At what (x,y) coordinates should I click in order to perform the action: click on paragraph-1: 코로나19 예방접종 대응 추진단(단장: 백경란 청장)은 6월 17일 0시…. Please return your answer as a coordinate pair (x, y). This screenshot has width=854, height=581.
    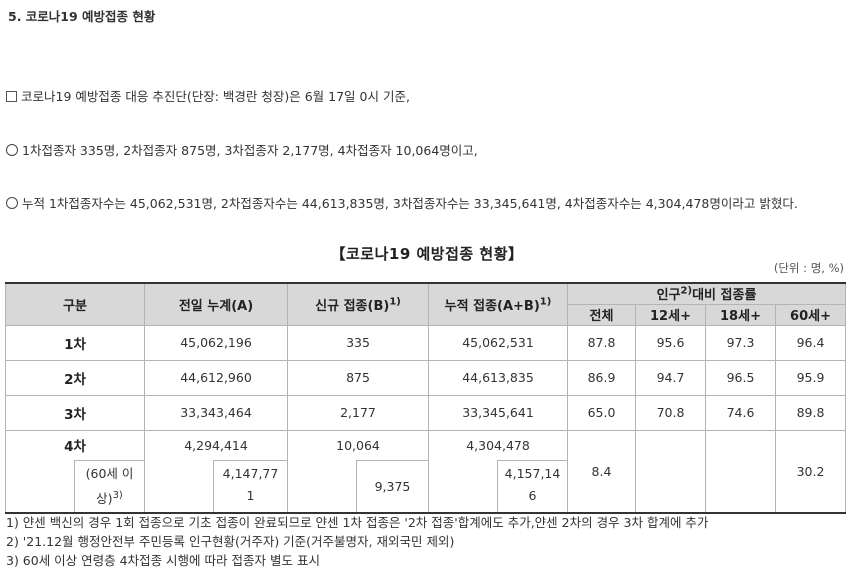
    Looking at the image, I should click on (208, 95).